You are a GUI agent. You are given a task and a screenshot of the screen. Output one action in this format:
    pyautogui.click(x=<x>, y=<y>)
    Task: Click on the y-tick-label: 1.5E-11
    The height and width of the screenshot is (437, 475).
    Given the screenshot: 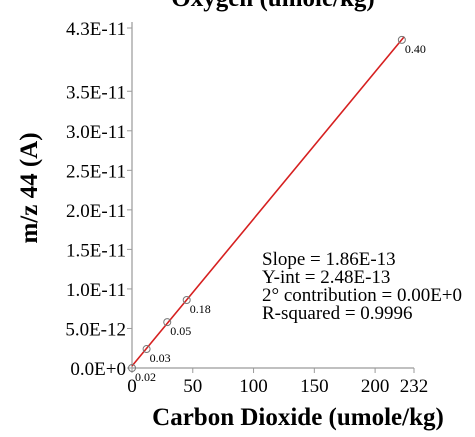 What is the action you would take?
    pyautogui.click(x=96, y=250)
    